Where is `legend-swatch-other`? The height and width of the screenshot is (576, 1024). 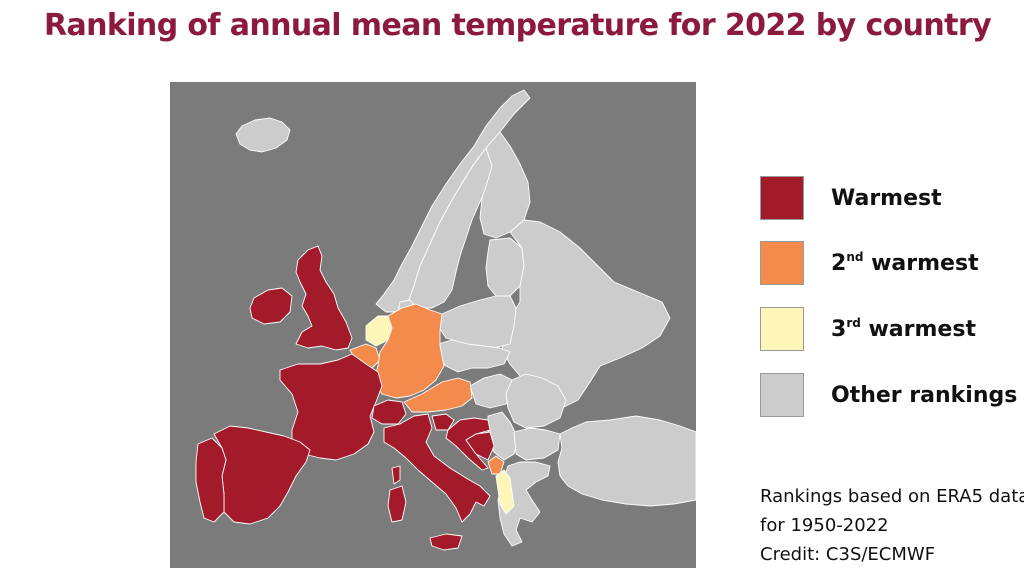
legend-swatch-other is located at coordinates (782, 395).